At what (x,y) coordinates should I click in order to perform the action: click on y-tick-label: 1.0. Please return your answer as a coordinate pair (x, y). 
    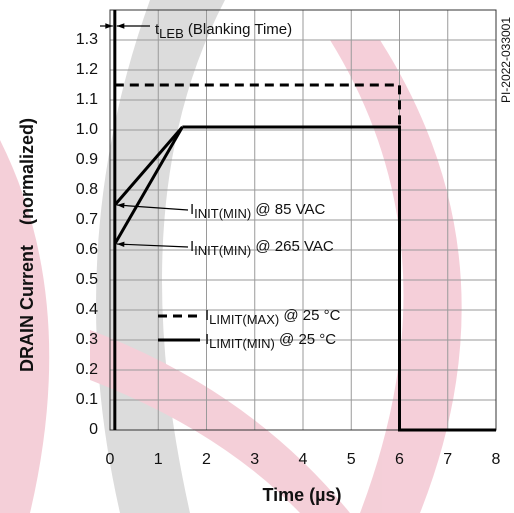
    Looking at the image, I should click on (87, 129).